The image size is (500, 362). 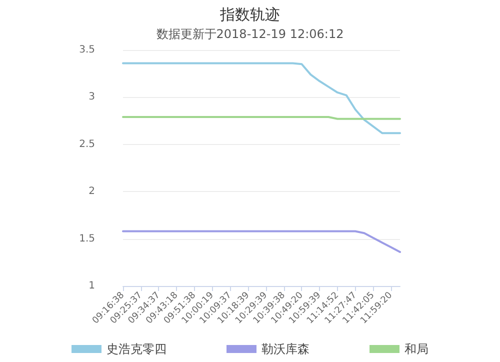 I want to click on y-tick-label: 3.5, so click(x=87, y=50).